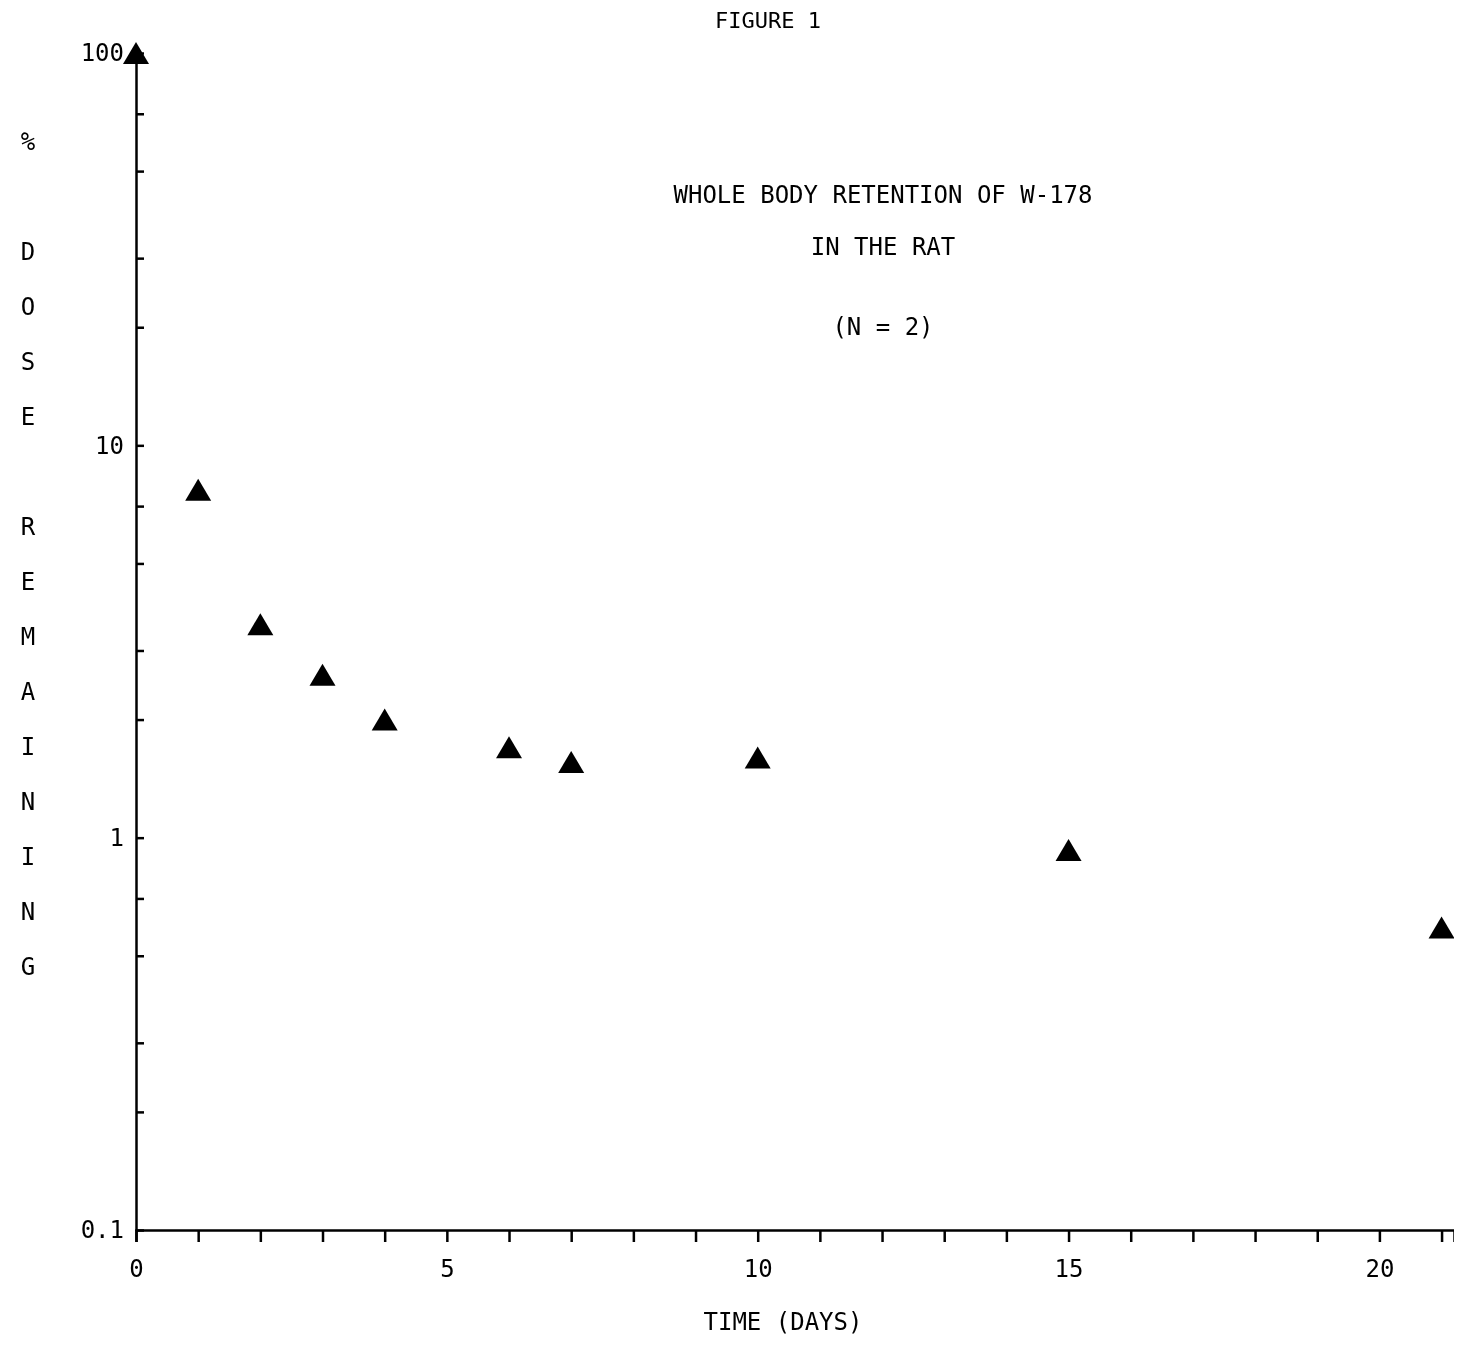  Describe the element at coordinates (447, 1269) in the screenshot. I see `x-tick-label: 5` at that location.